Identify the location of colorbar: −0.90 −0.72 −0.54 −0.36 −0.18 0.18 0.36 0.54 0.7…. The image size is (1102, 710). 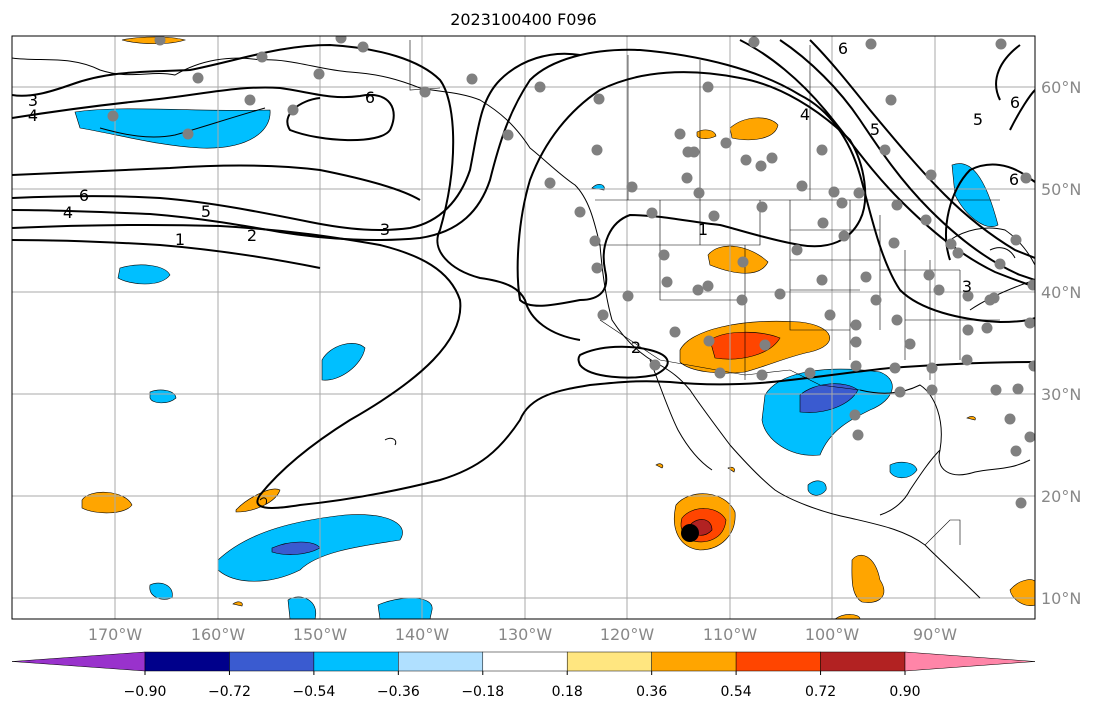
(523, 675).